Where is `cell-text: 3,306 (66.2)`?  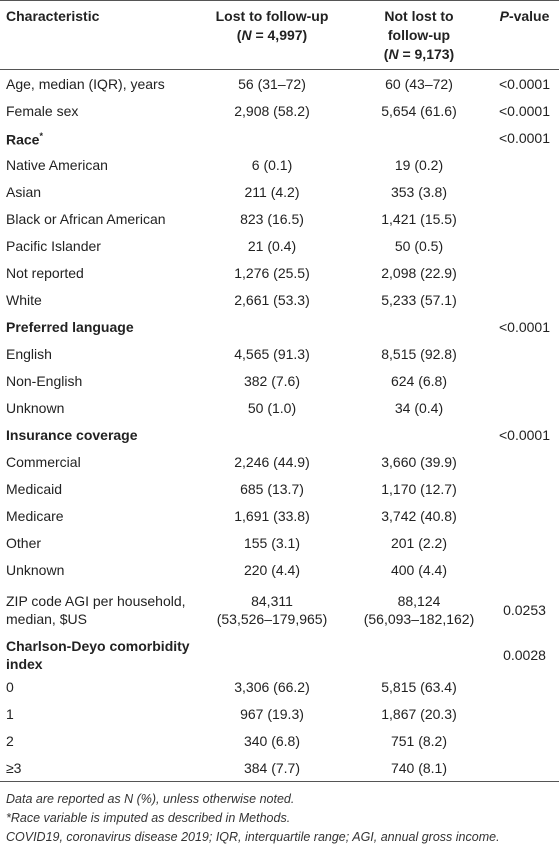 cell-text: 3,306 (66.2) is located at coordinates (272, 686).